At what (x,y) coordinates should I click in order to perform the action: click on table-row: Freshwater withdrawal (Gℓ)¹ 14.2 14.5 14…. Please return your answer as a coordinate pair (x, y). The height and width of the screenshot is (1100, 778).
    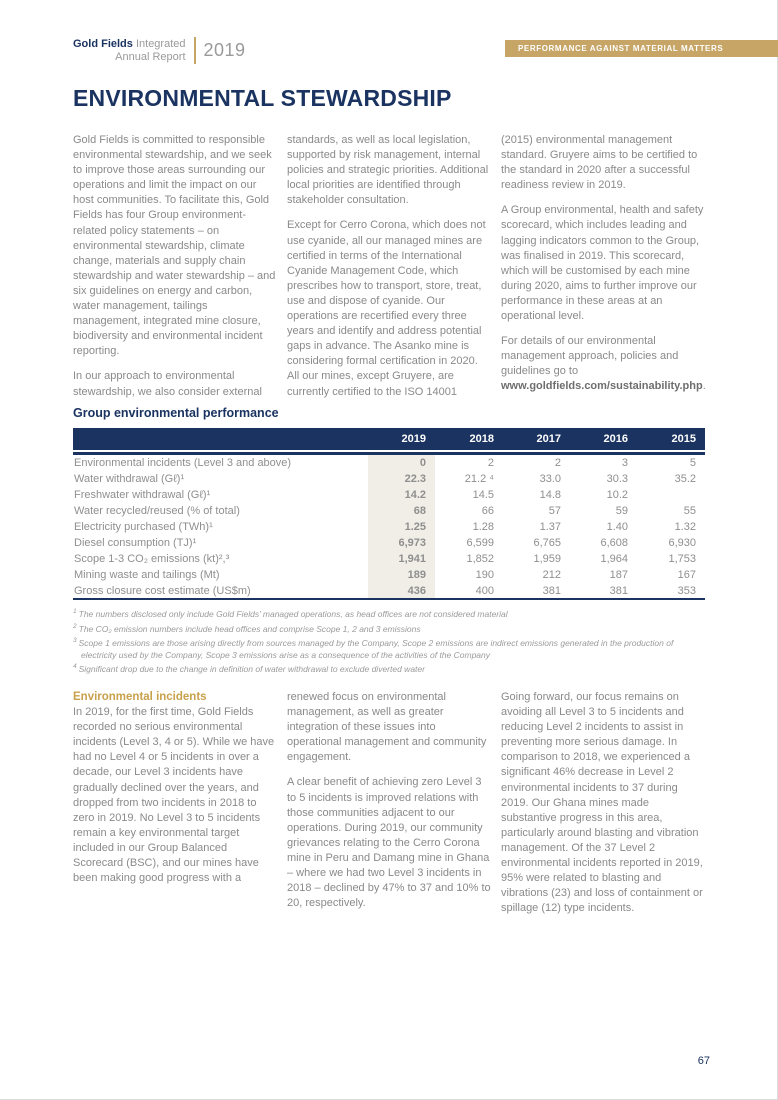
    Looking at the image, I should click on (389, 495).